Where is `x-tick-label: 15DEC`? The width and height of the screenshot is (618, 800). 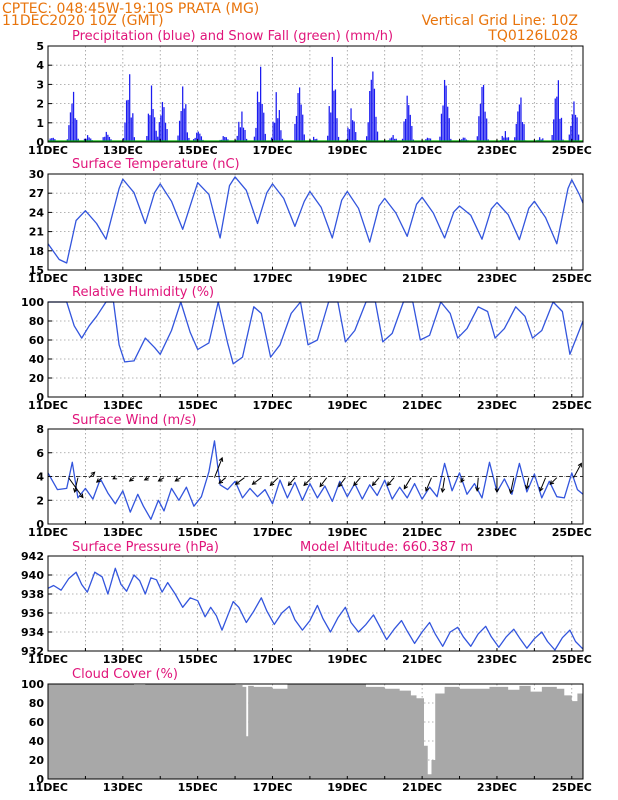 x-tick-label: 15DEC is located at coordinates (198, 659).